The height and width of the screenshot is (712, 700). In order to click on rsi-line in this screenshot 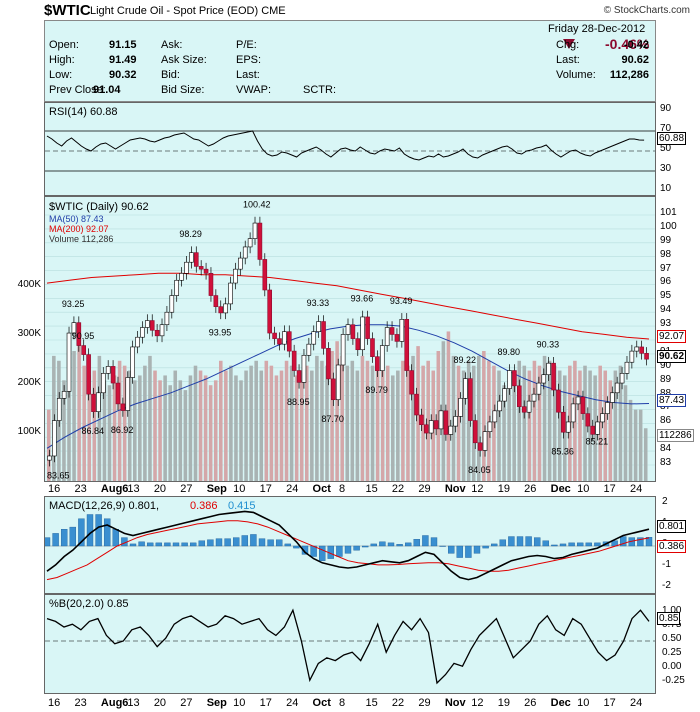, I will do `click(345, 145)`.